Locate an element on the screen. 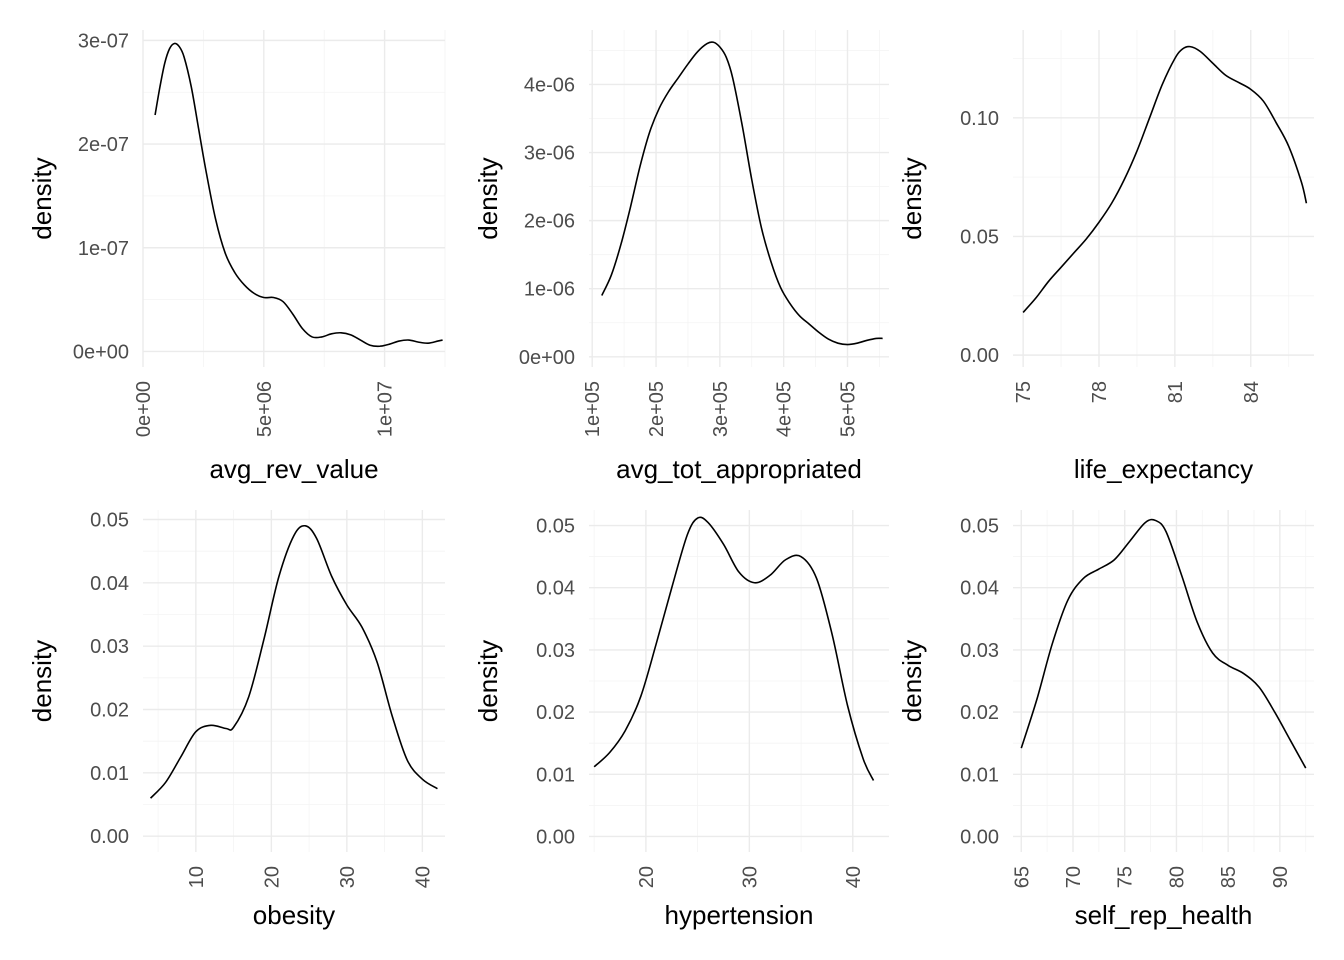 This screenshot has width=1344, height=960. x-axis-title: avg_tot_appropriated is located at coordinates (739, 469).